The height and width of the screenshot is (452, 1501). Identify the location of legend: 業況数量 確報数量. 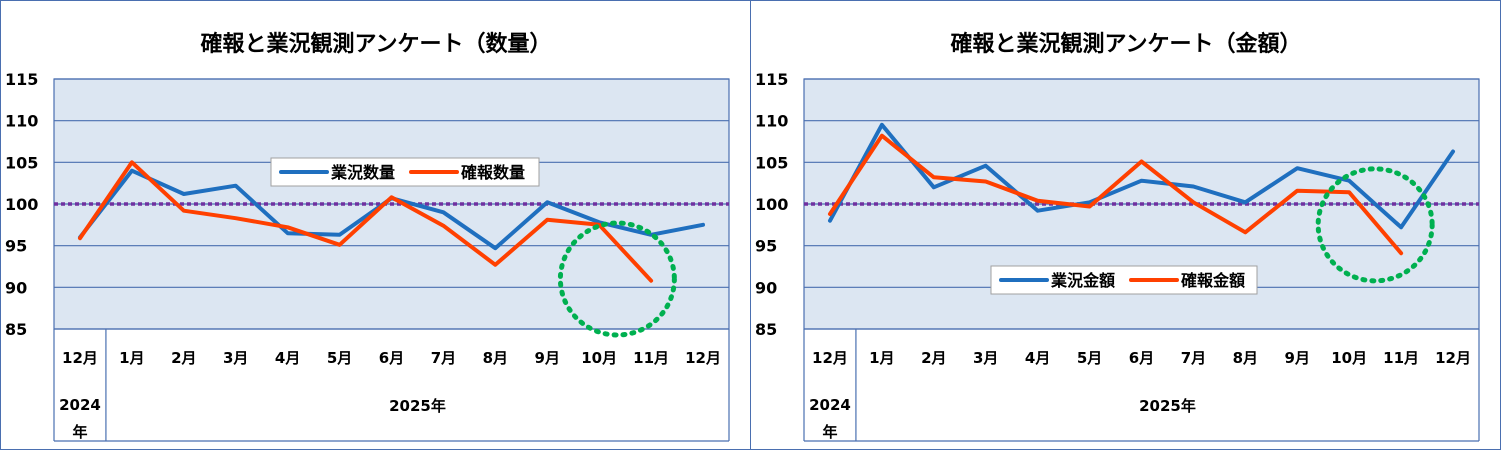
(405, 172).